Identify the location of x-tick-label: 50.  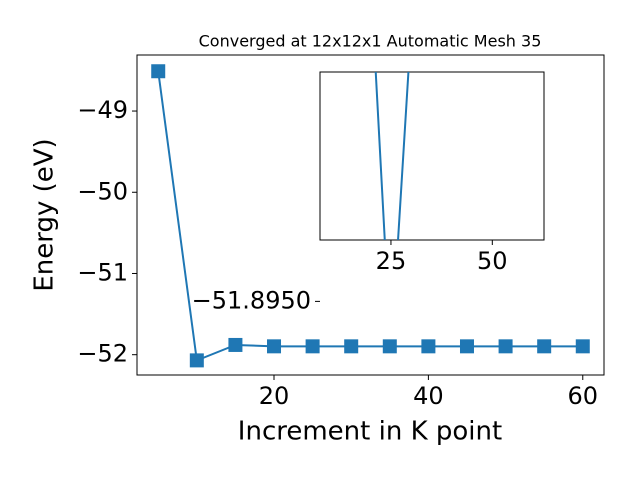
(492, 261).